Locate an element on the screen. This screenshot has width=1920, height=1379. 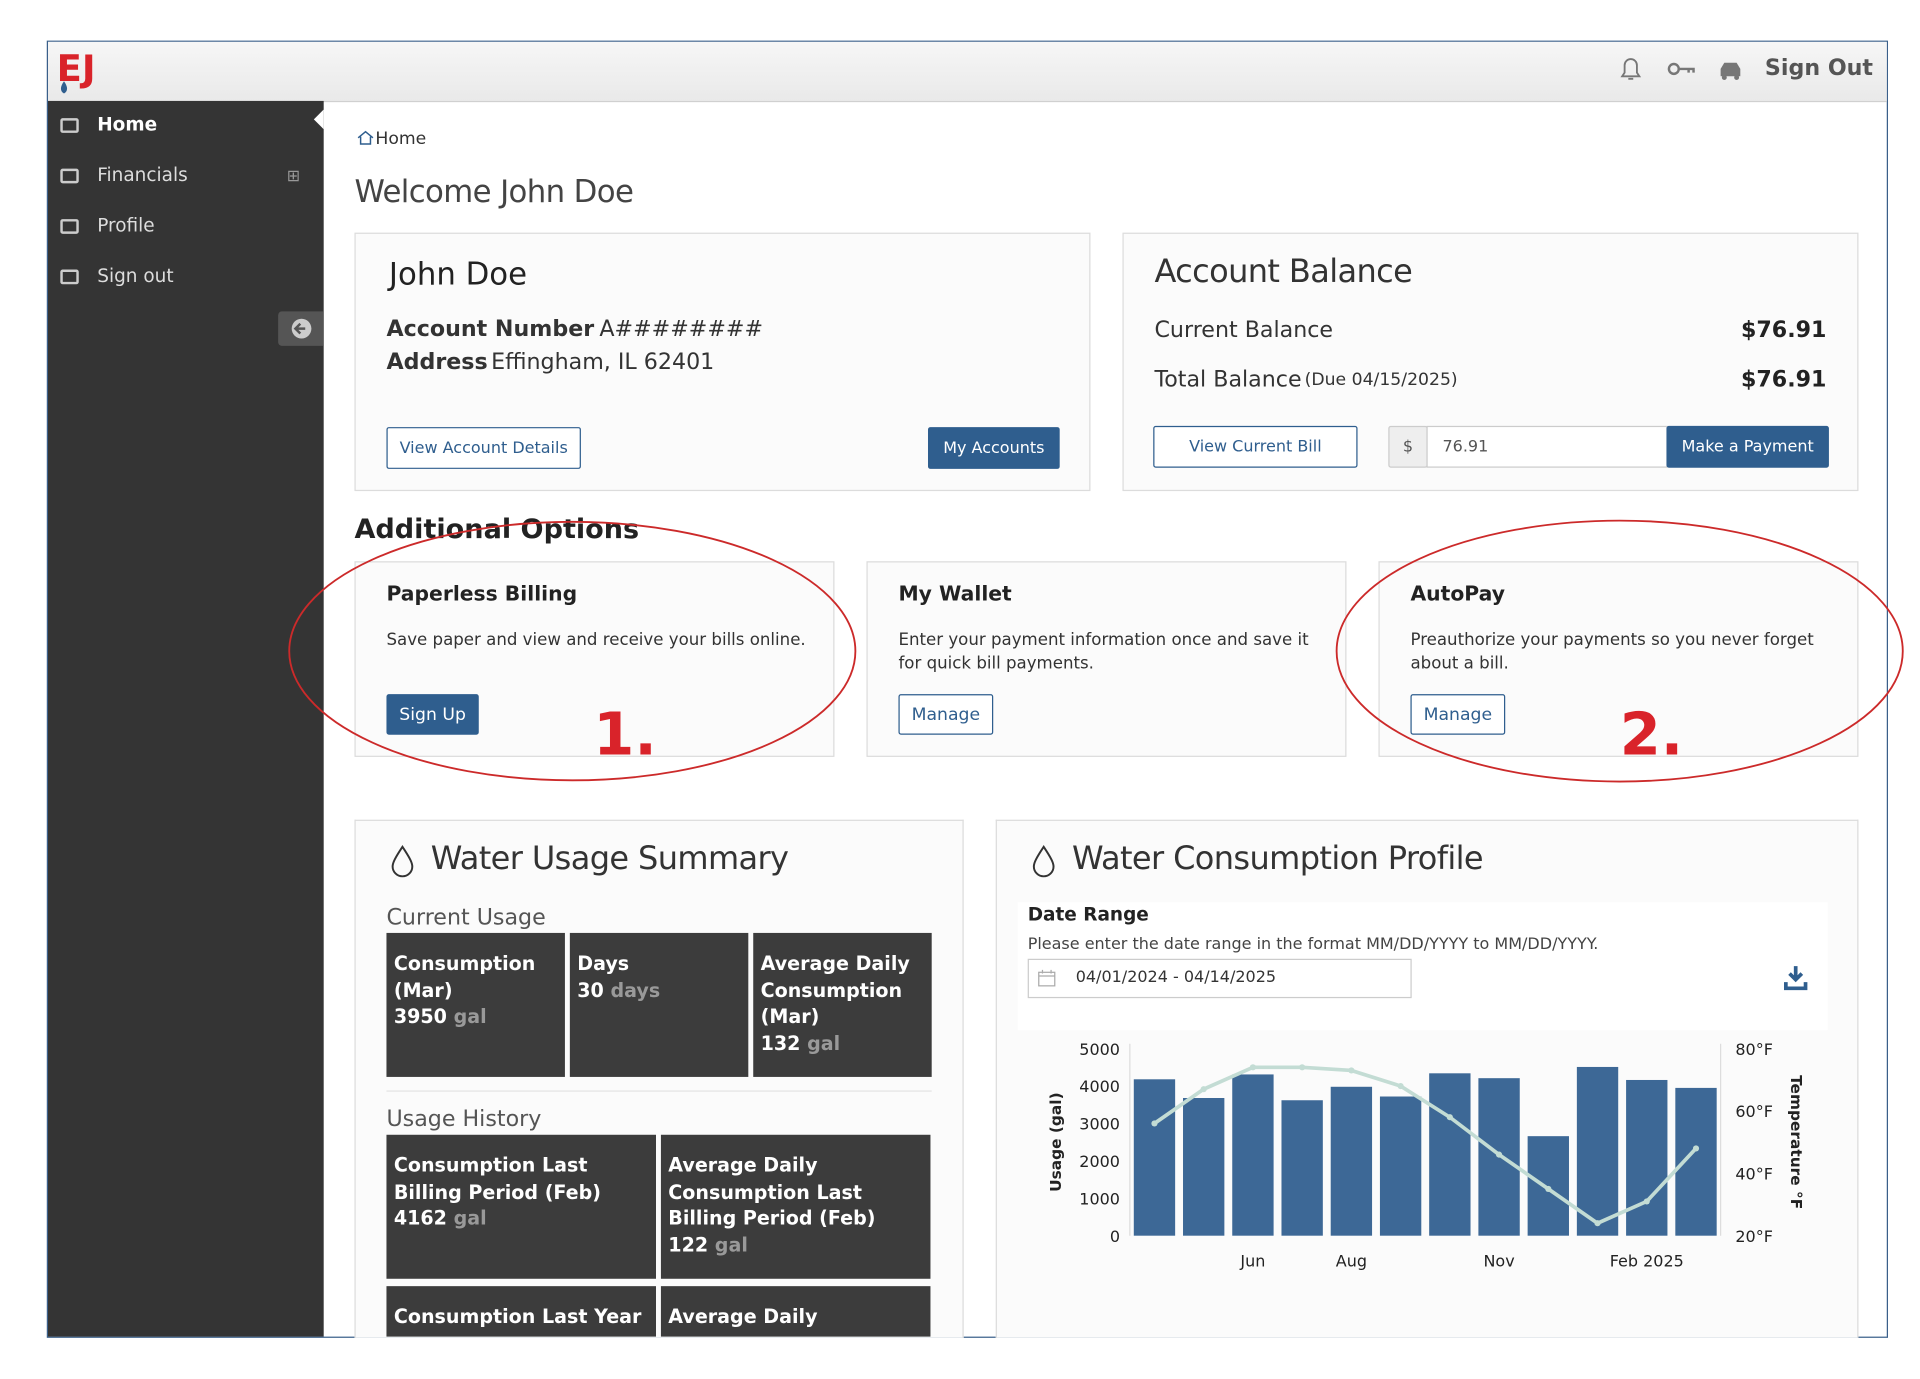
total-balance-label: Total Balance is located at coordinates (1228, 379).